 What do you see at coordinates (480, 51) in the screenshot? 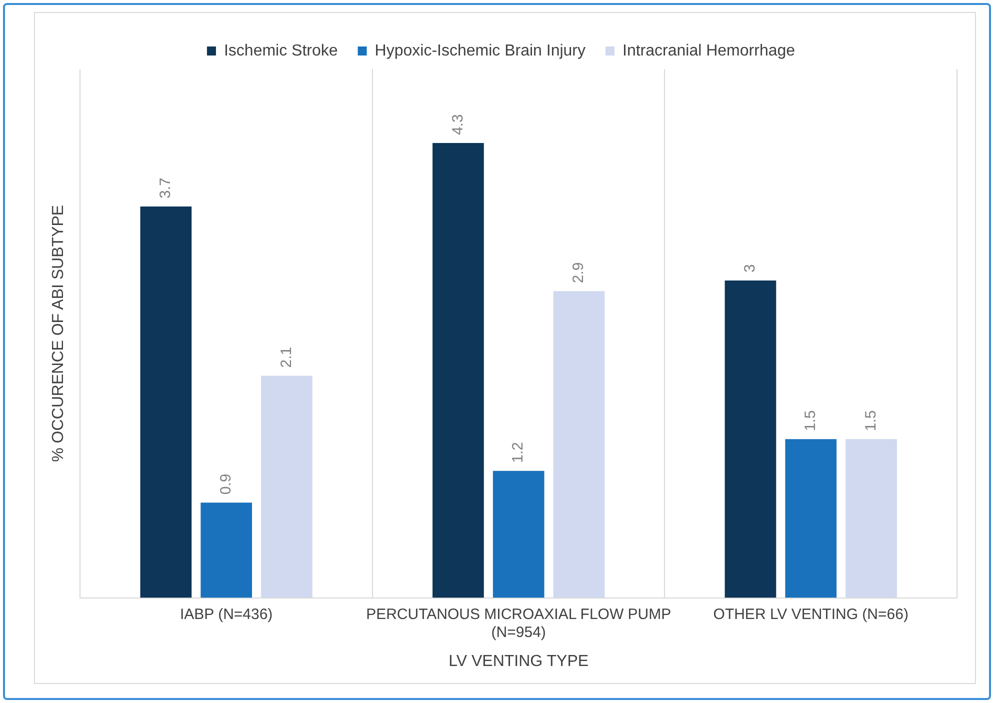
I see `legend-label: Hypoxic-Ischemic Brain Injury` at bounding box center [480, 51].